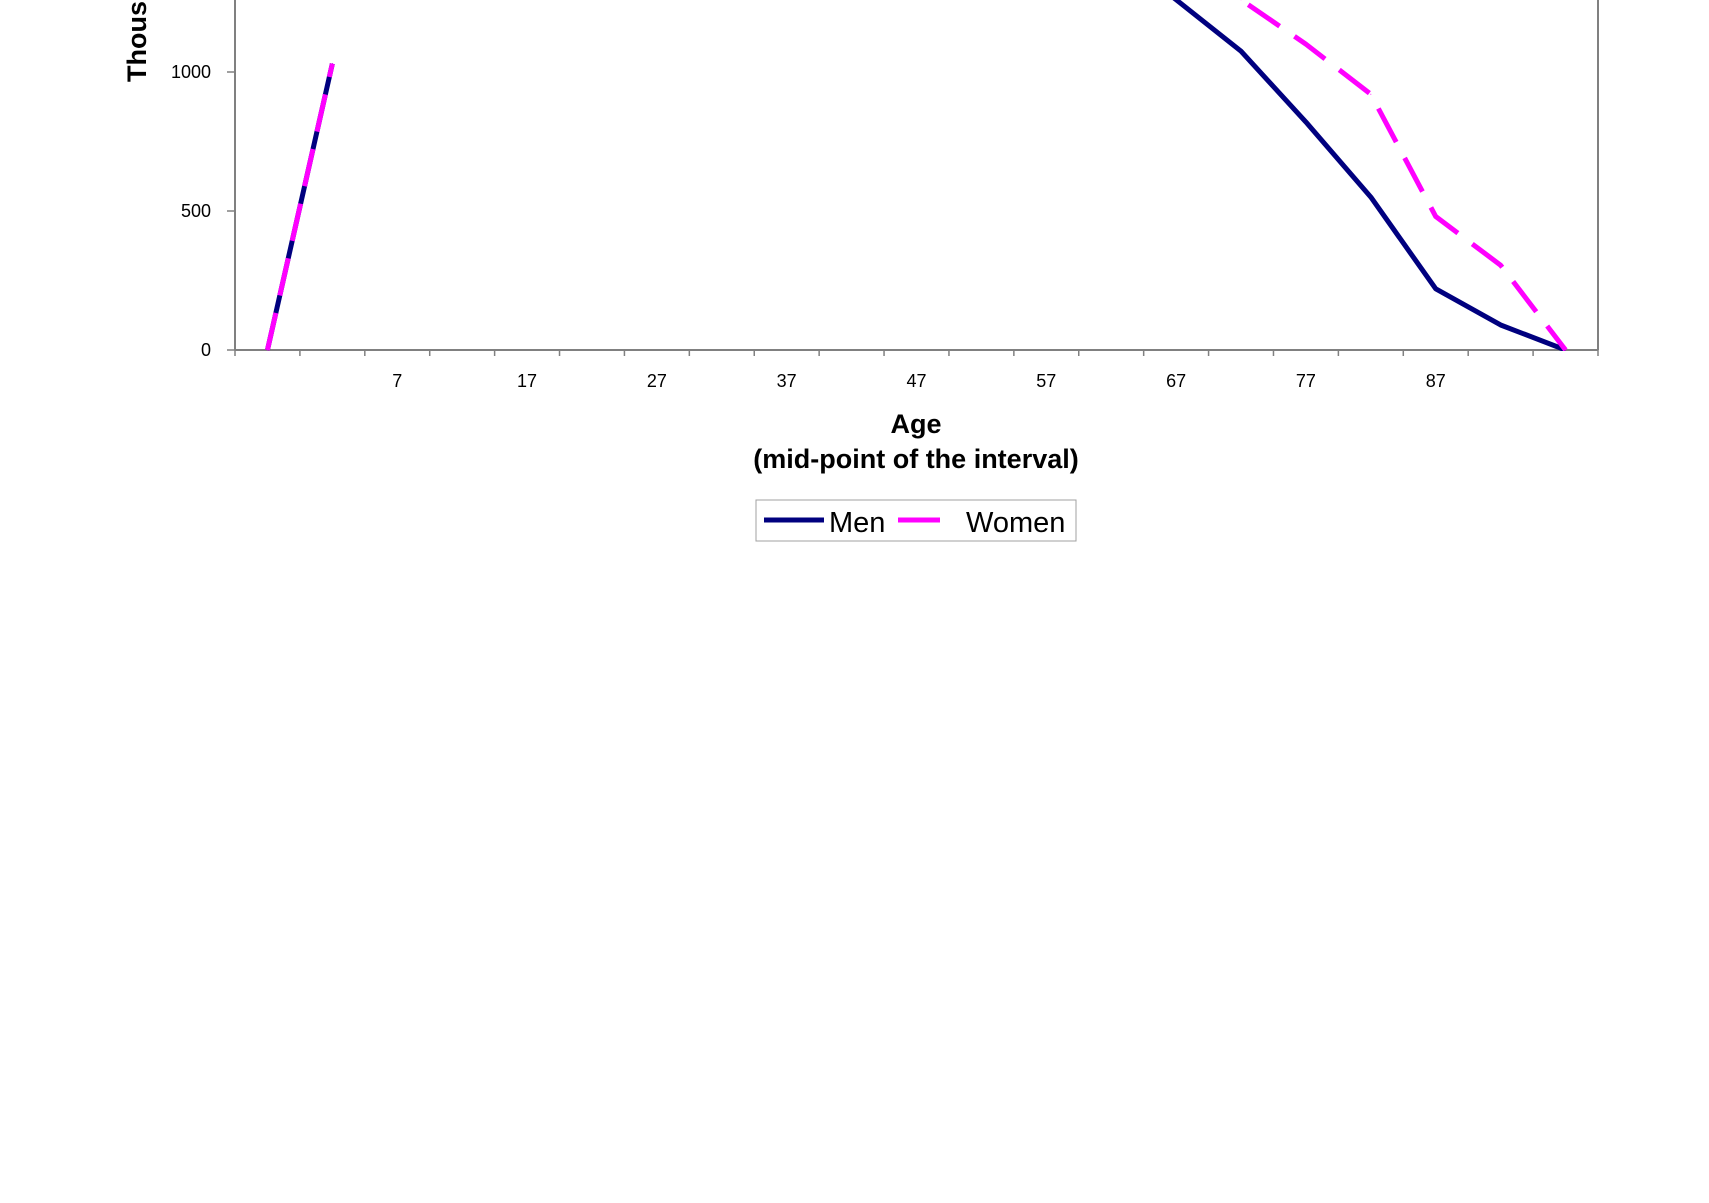 This screenshot has height=1203, width=1709. What do you see at coordinates (527, 381) in the screenshot?
I see `x-tick-label: 17` at bounding box center [527, 381].